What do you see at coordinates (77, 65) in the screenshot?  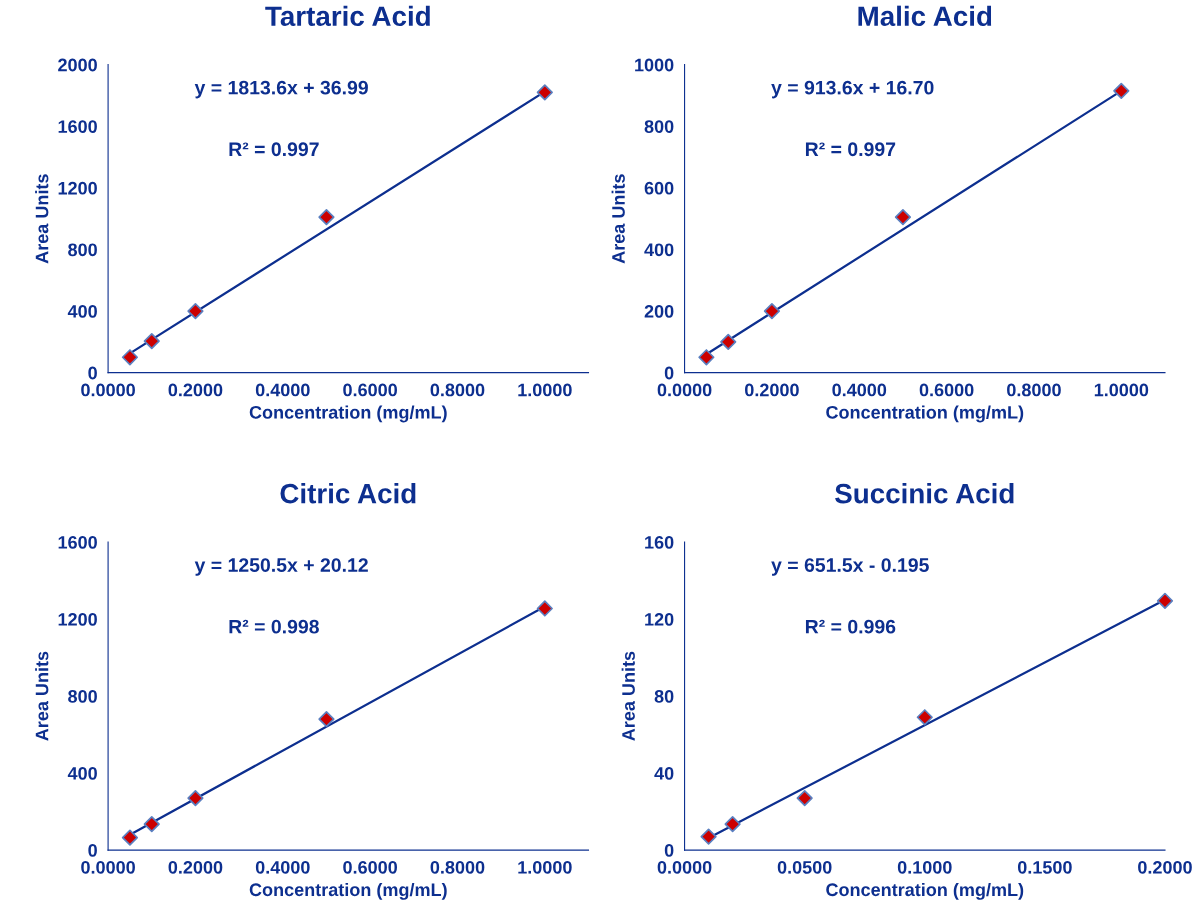 I see `y-tick-label: 2000` at bounding box center [77, 65].